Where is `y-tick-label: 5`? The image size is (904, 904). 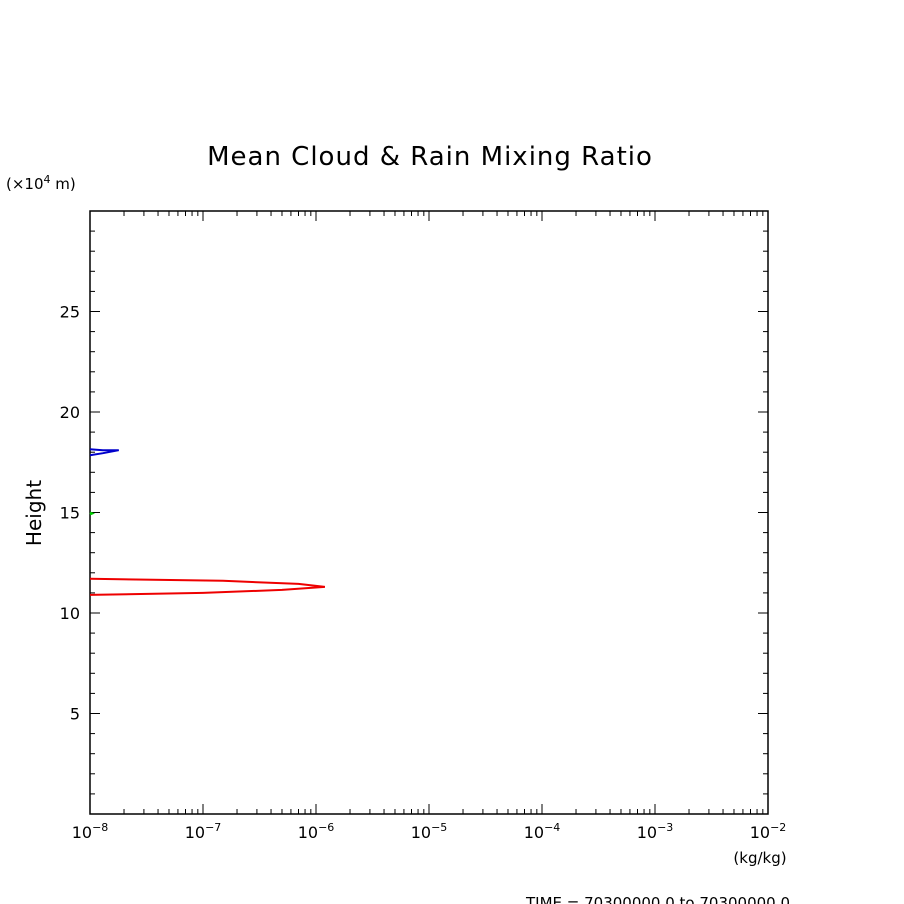
y-tick-label: 5 is located at coordinates (75, 714).